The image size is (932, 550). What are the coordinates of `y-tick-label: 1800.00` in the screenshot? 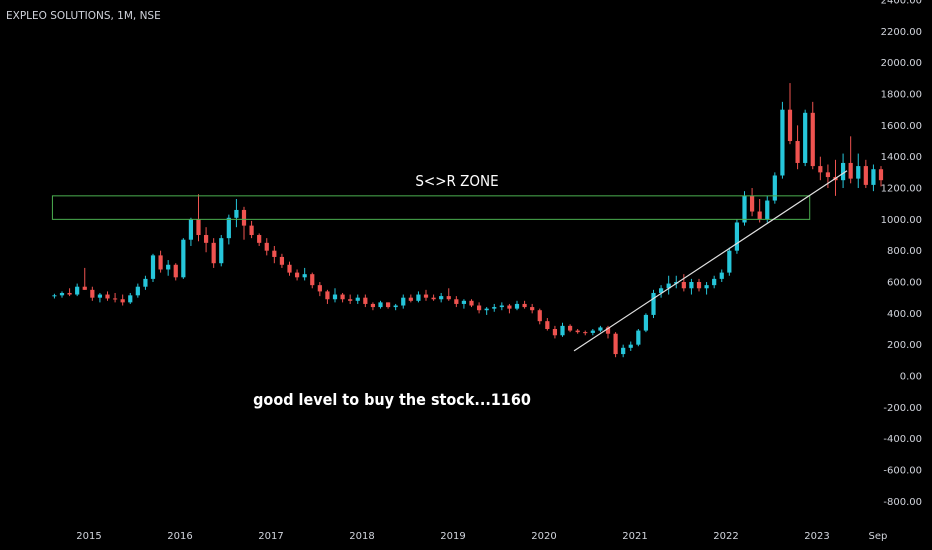 It's located at (901, 95).